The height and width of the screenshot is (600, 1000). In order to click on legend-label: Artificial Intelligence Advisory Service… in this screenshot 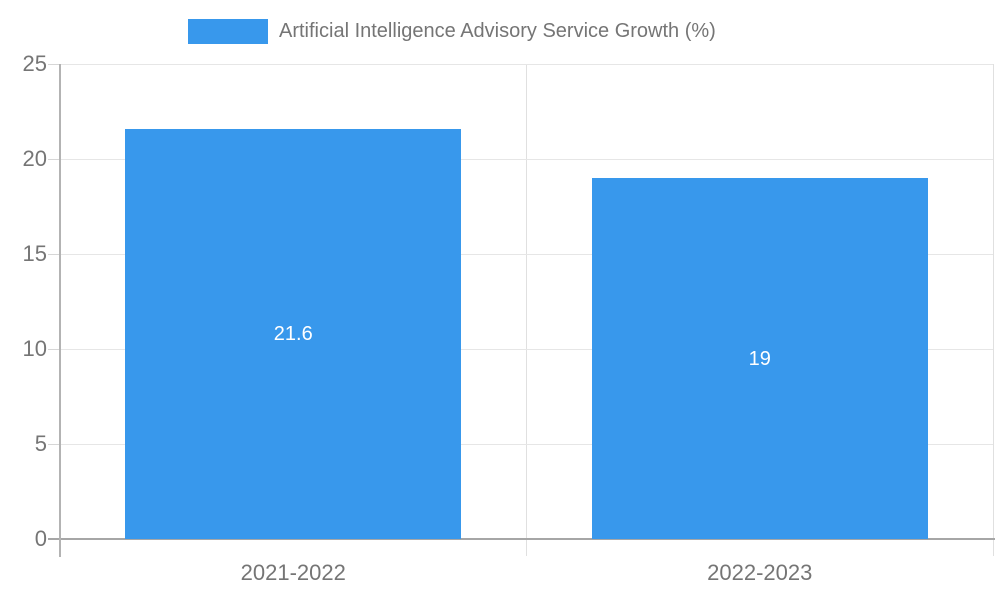, I will do `click(497, 31)`.